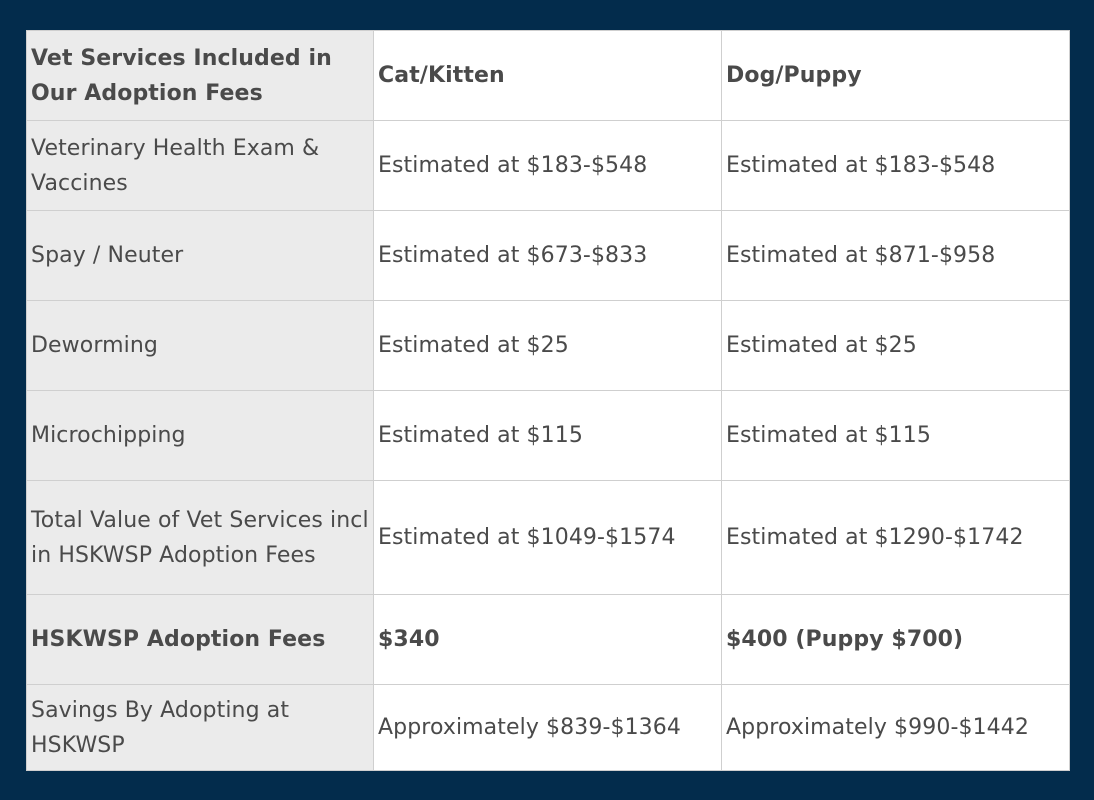  Describe the element at coordinates (895, 639) in the screenshot. I see `dog-value: $400 (Puppy $700)` at that location.